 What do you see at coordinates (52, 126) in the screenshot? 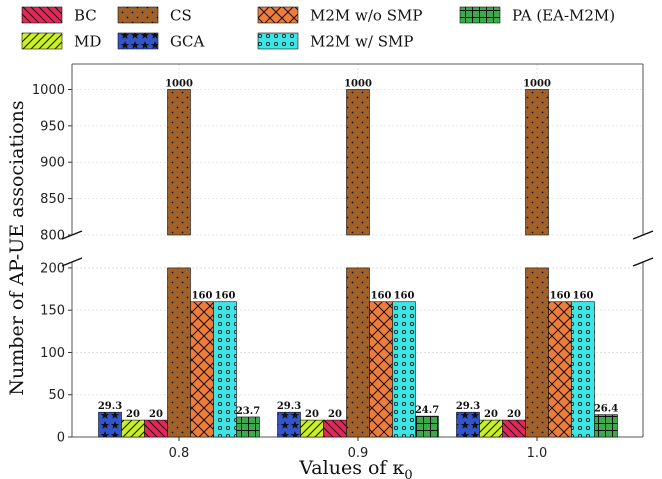
I see `upper-tick-label: 950` at bounding box center [52, 126].